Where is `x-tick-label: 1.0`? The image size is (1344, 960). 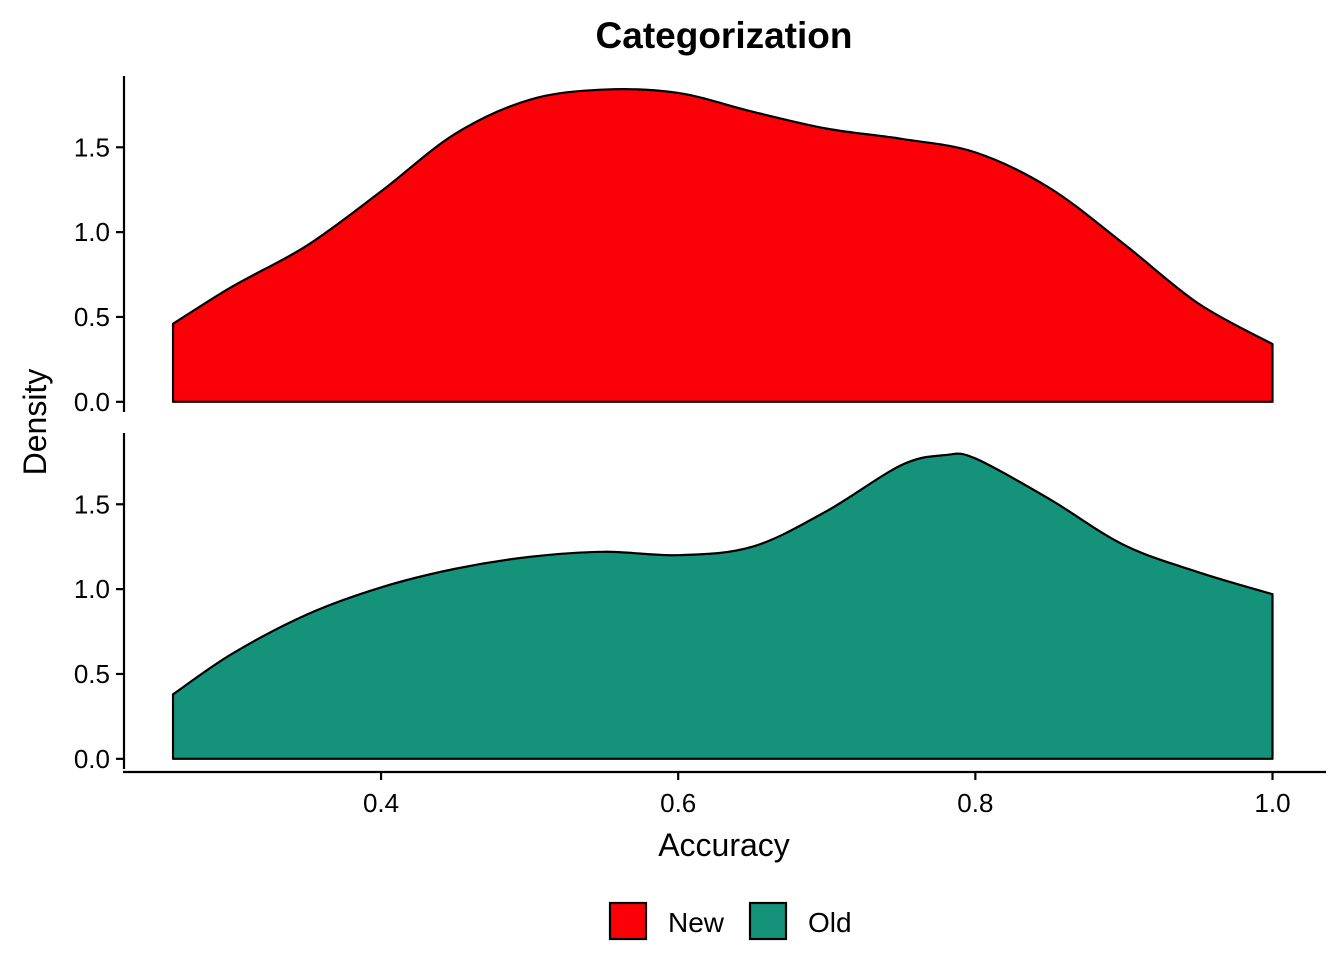
x-tick-label: 1.0 is located at coordinates (1272, 803).